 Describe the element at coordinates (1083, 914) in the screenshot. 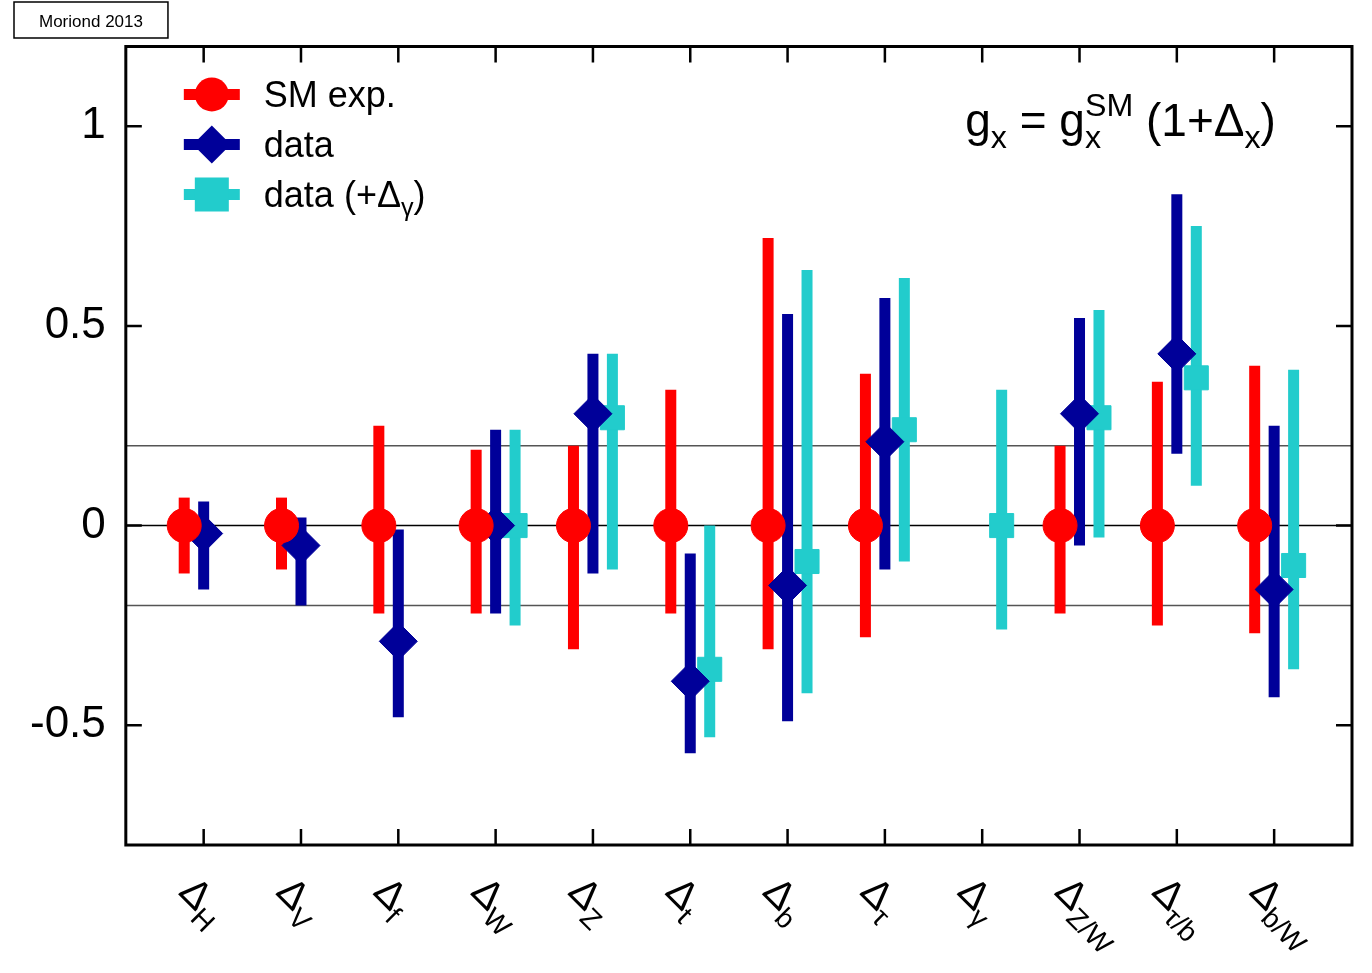

I see `x-tick-label: ΔZ/W` at that location.